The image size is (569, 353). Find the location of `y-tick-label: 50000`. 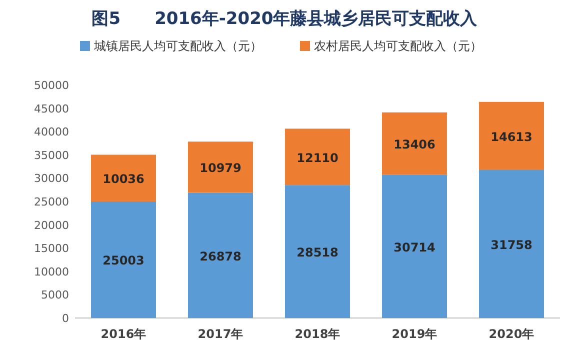

y-tick-label: 50000 is located at coordinates (51, 85).